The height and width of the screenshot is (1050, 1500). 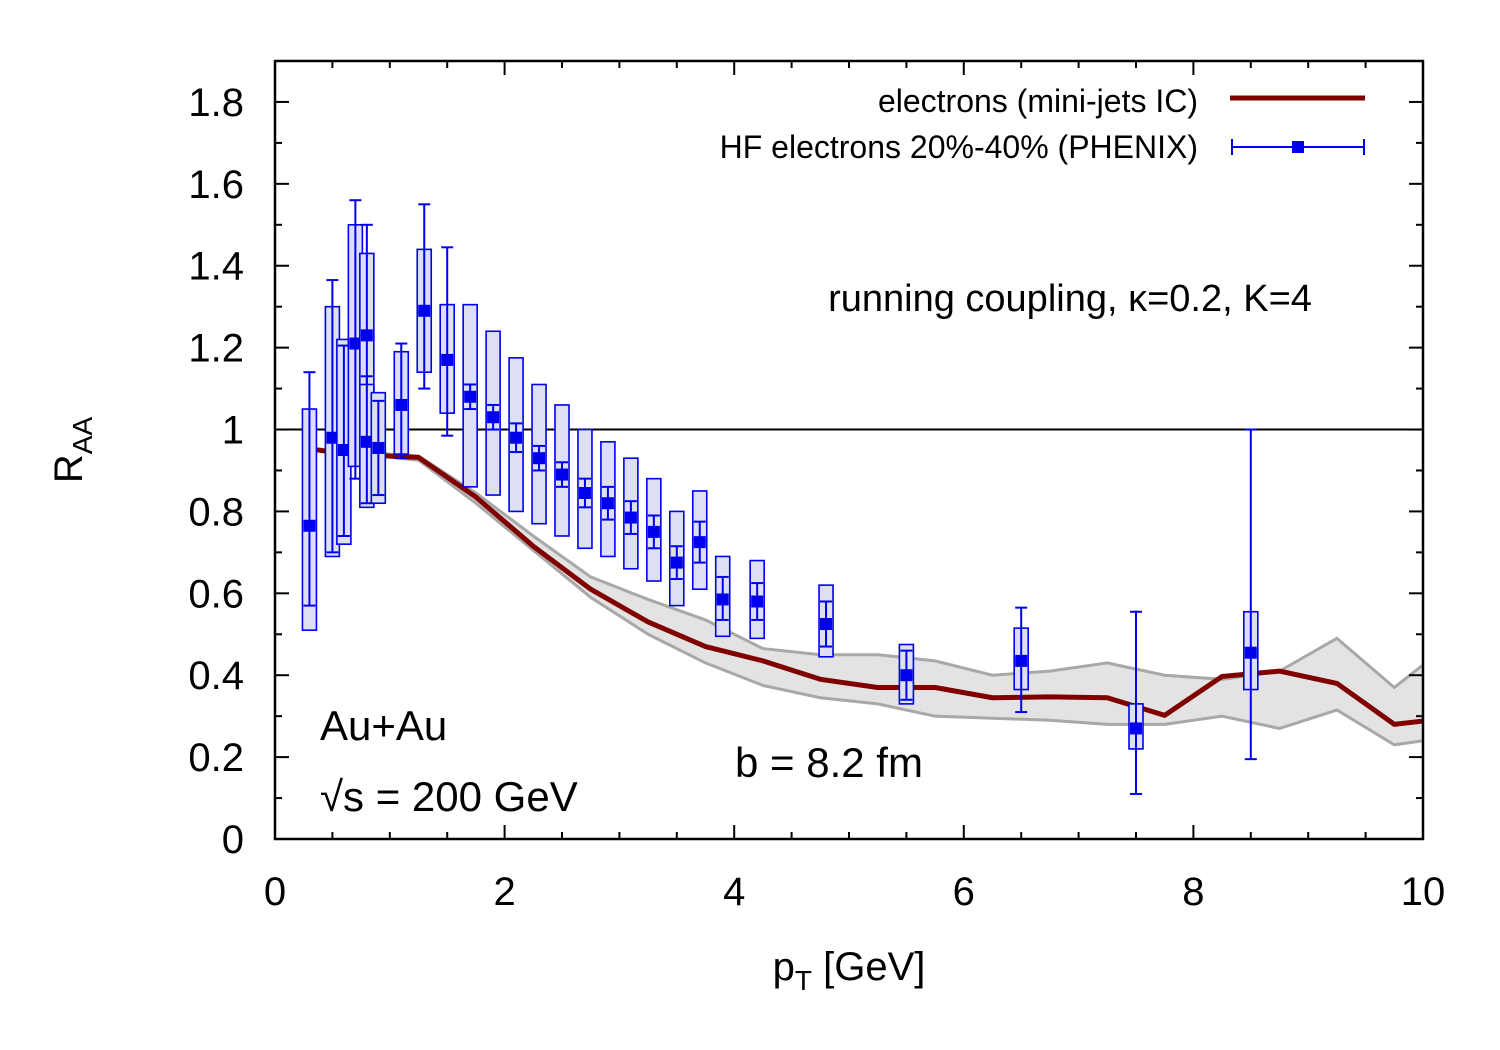 I want to click on legend-label-model: electrons (mini-jets IC), so click(x=1038, y=101).